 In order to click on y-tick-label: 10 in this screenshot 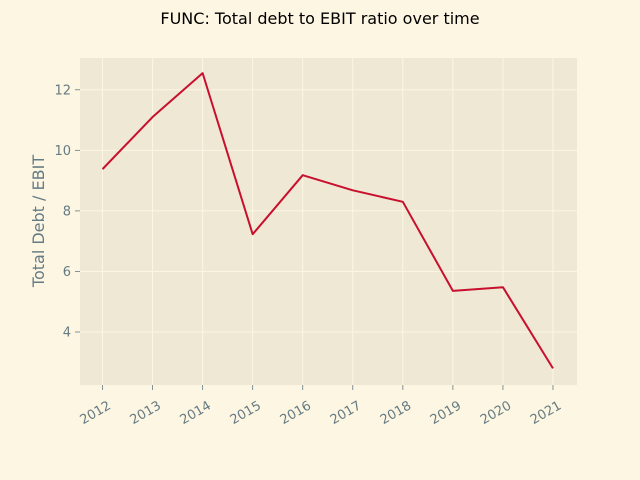, I will do `click(62, 151)`.